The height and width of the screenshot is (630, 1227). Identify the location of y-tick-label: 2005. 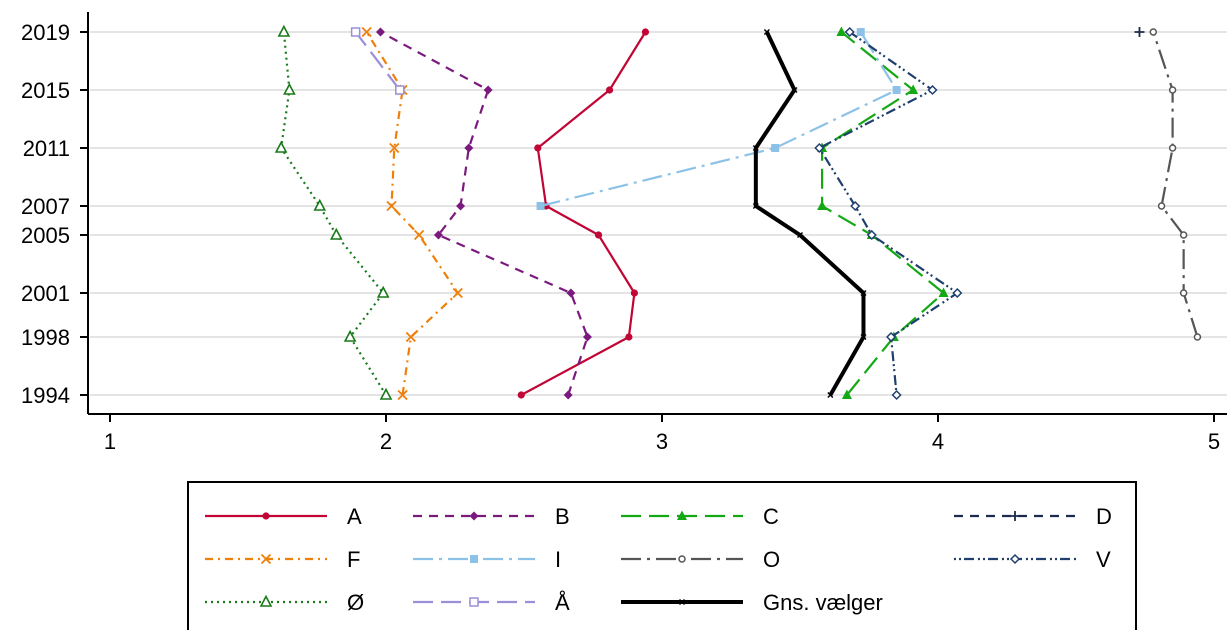
(45, 235).